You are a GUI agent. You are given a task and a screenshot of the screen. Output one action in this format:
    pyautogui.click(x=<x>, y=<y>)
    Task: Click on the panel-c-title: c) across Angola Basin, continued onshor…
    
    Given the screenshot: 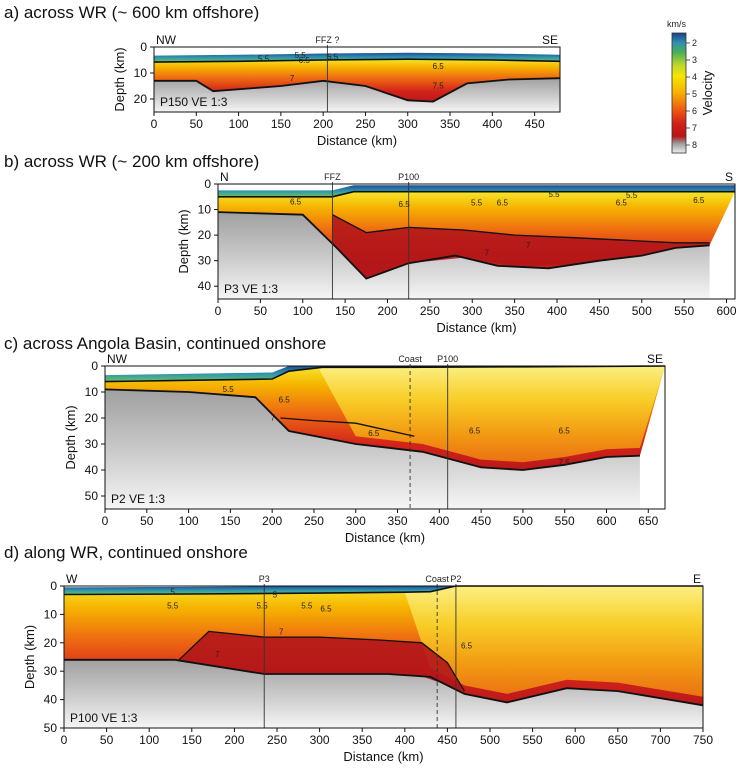 What is the action you would take?
    pyautogui.click(x=165, y=343)
    